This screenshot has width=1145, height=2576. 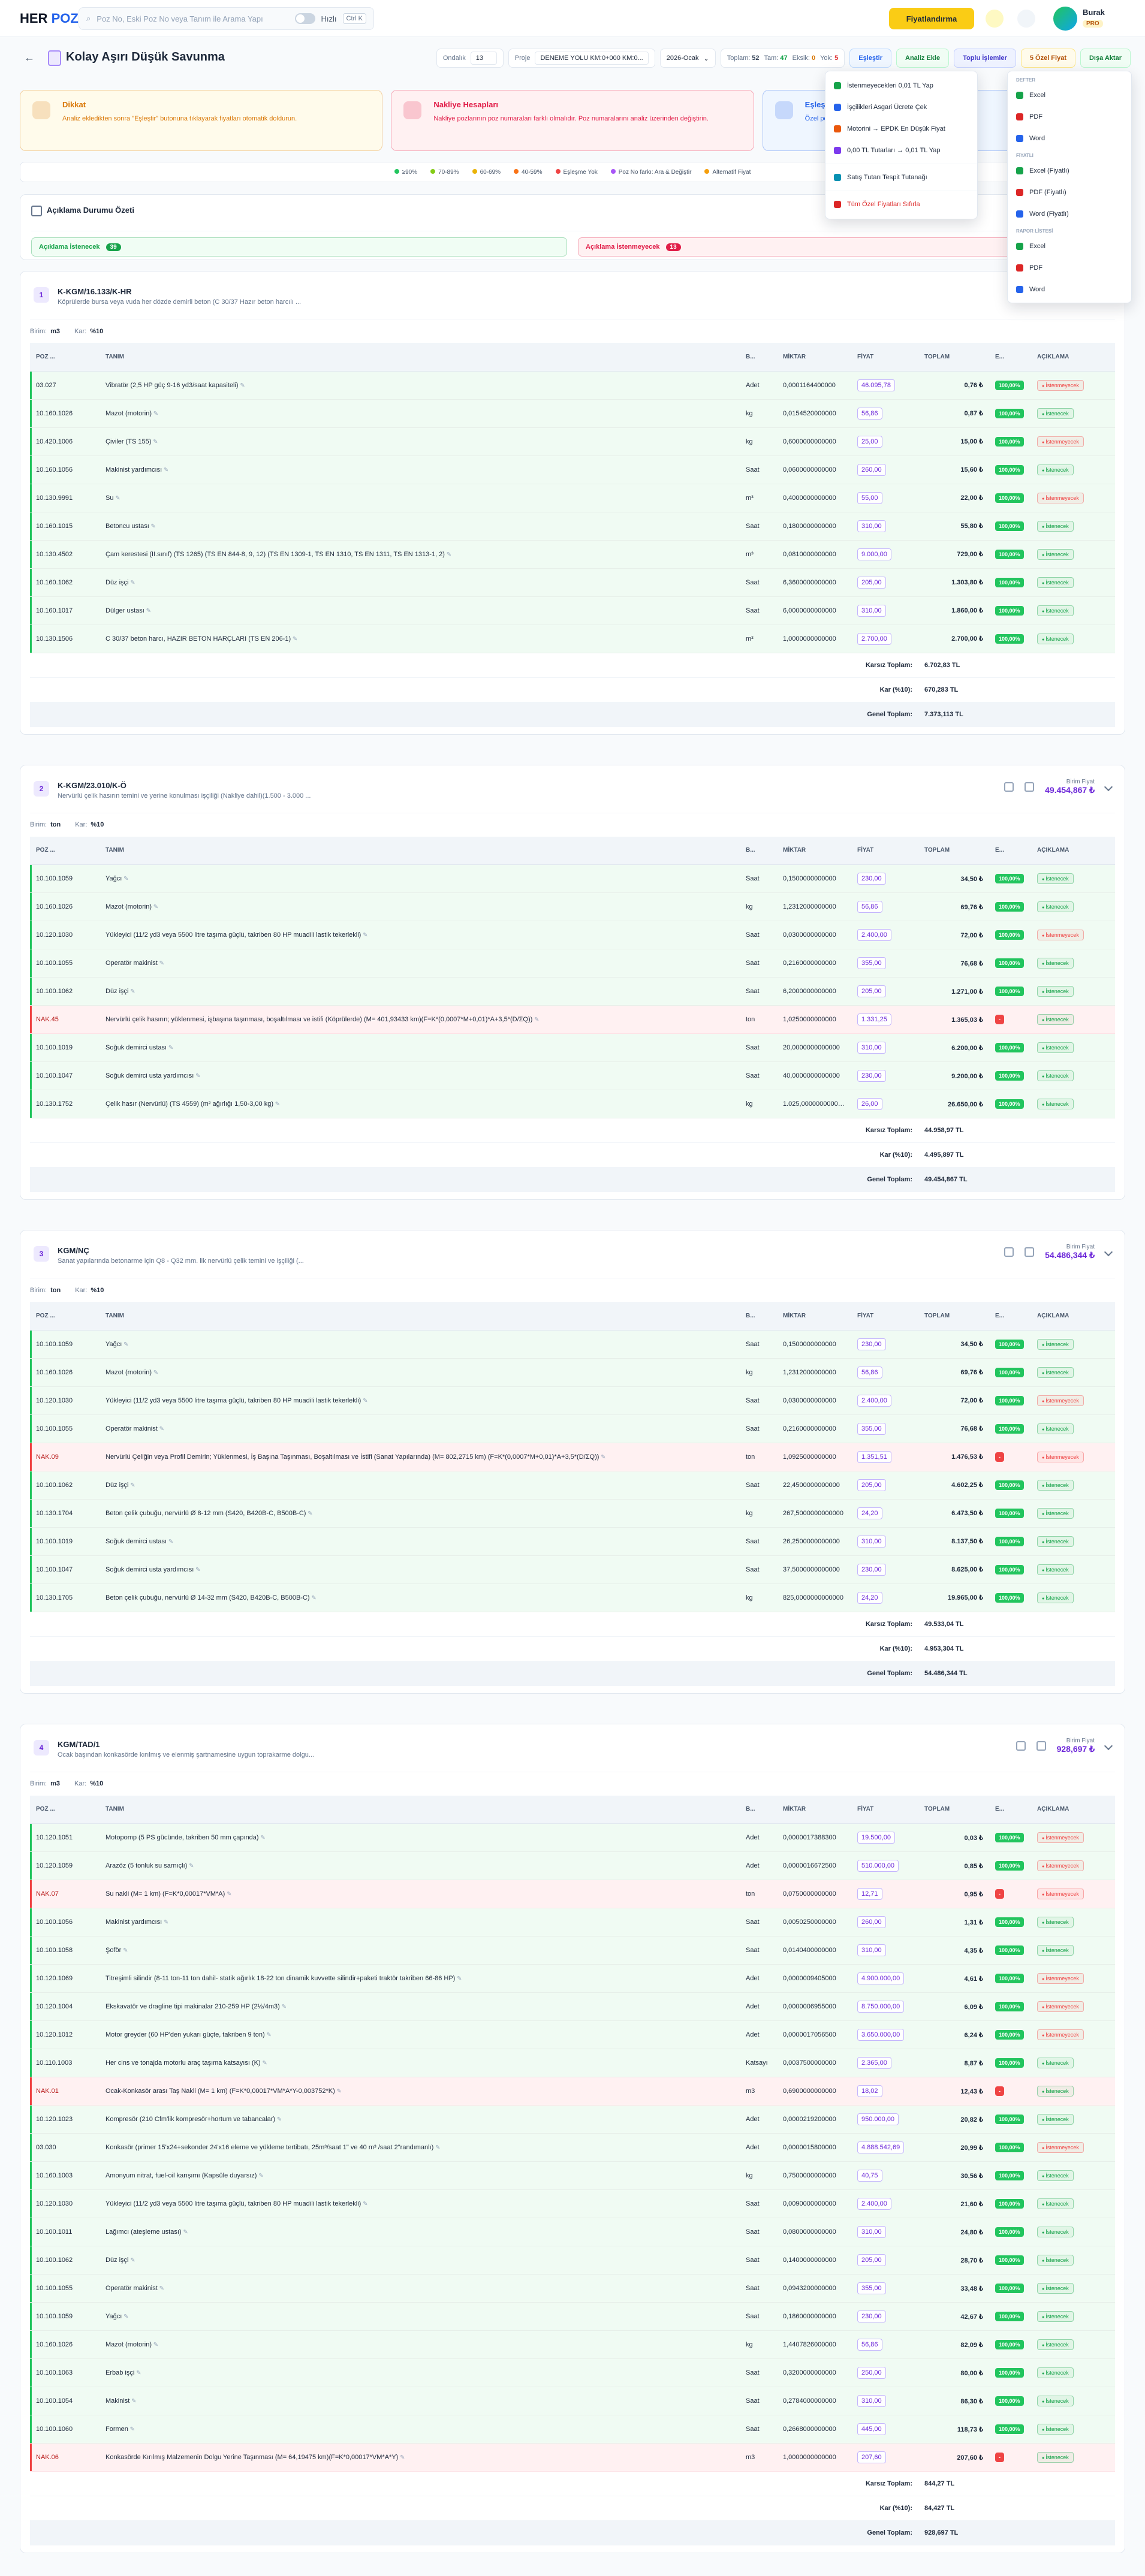 I want to click on back-button: ←, so click(x=29, y=58).